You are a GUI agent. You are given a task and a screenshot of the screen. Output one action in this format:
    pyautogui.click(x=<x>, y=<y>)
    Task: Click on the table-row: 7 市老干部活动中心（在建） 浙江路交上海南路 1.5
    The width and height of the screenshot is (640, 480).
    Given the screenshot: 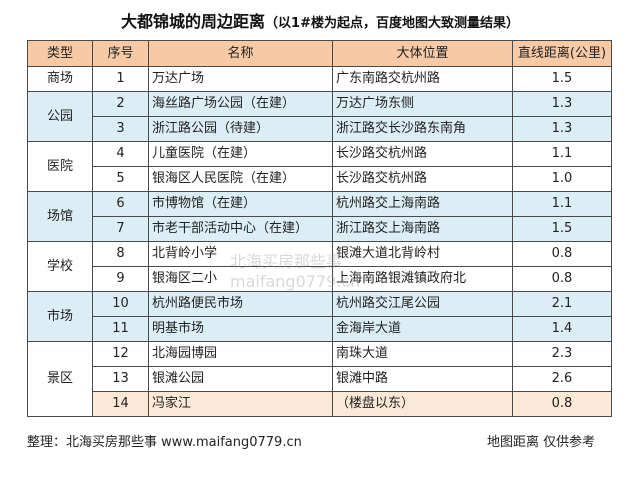 What is the action you would take?
    pyautogui.click(x=320, y=229)
    